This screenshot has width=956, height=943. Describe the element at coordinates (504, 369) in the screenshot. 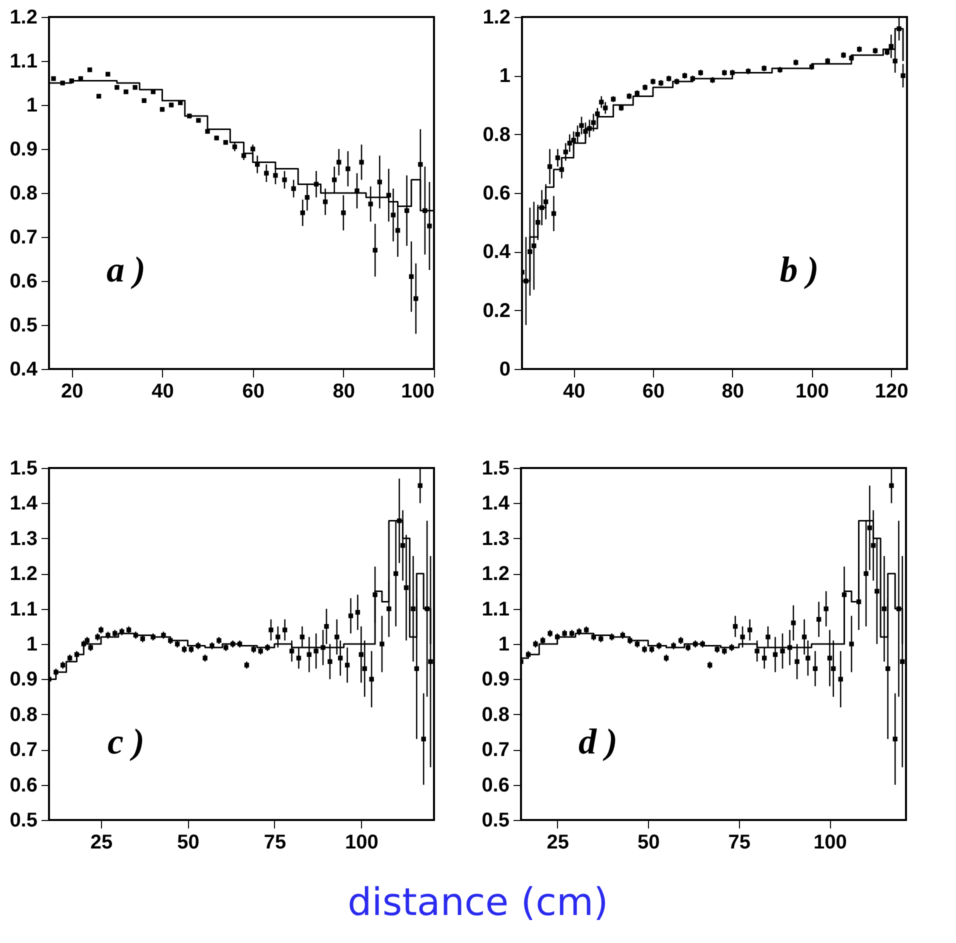

I see `y-tick-label: 0` at that location.